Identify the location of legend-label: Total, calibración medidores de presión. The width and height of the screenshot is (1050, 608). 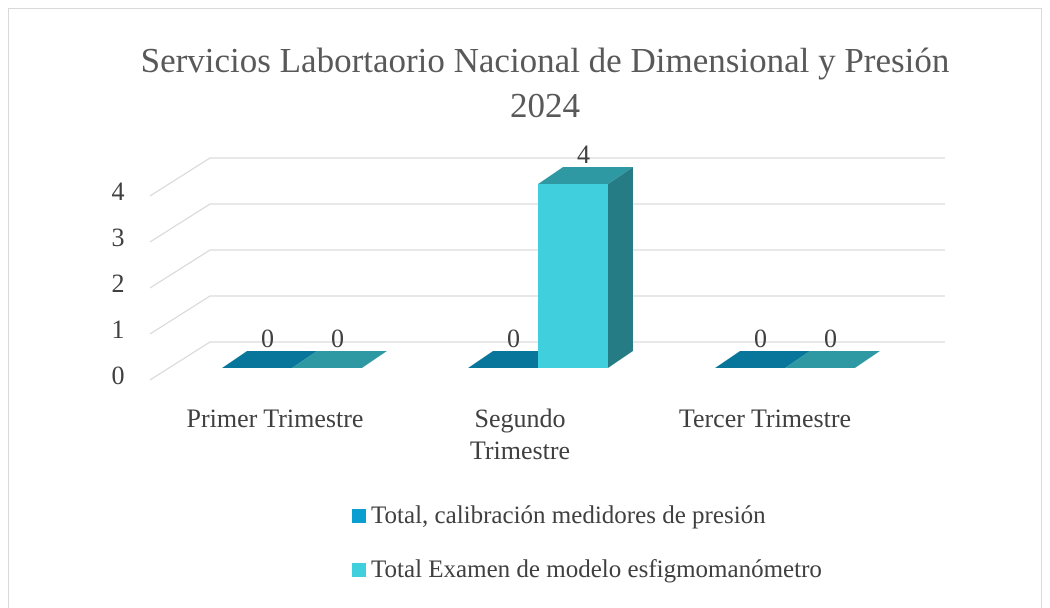
(568, 515).